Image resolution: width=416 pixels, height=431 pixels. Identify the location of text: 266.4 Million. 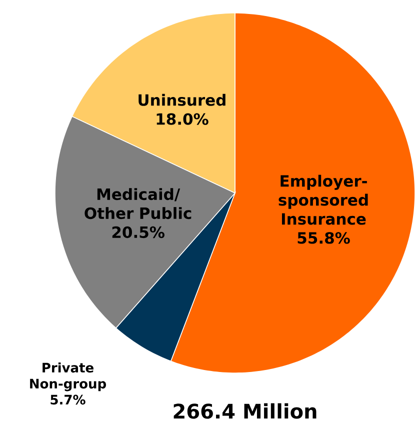
(245, 411).